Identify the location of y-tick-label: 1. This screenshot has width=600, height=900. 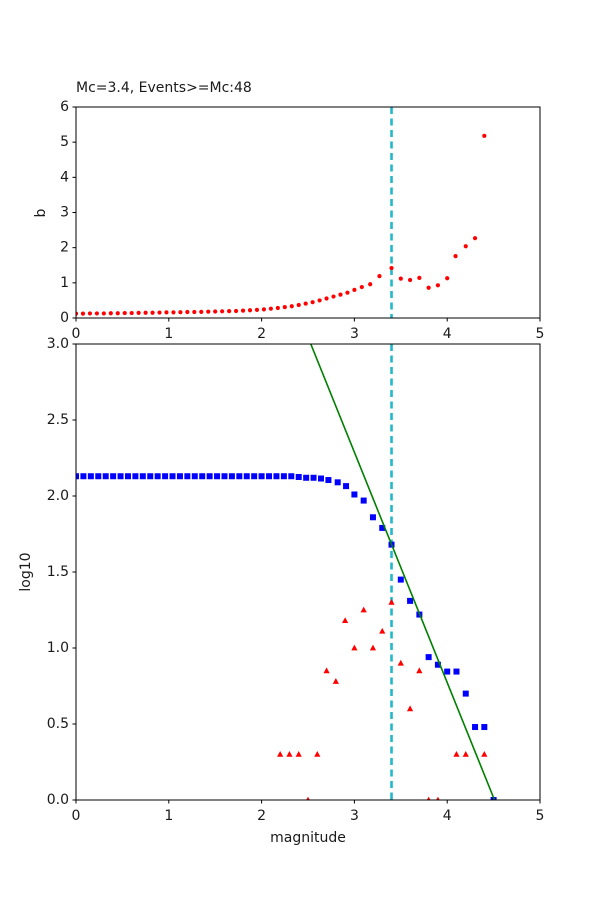
(64, 283).